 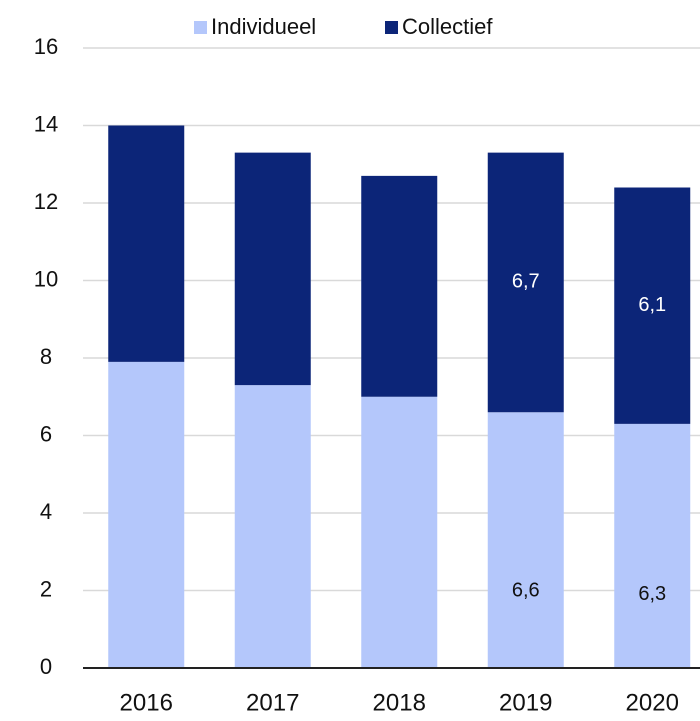 I want to click on y-tick-label: 16, so click(x=46, y=46).